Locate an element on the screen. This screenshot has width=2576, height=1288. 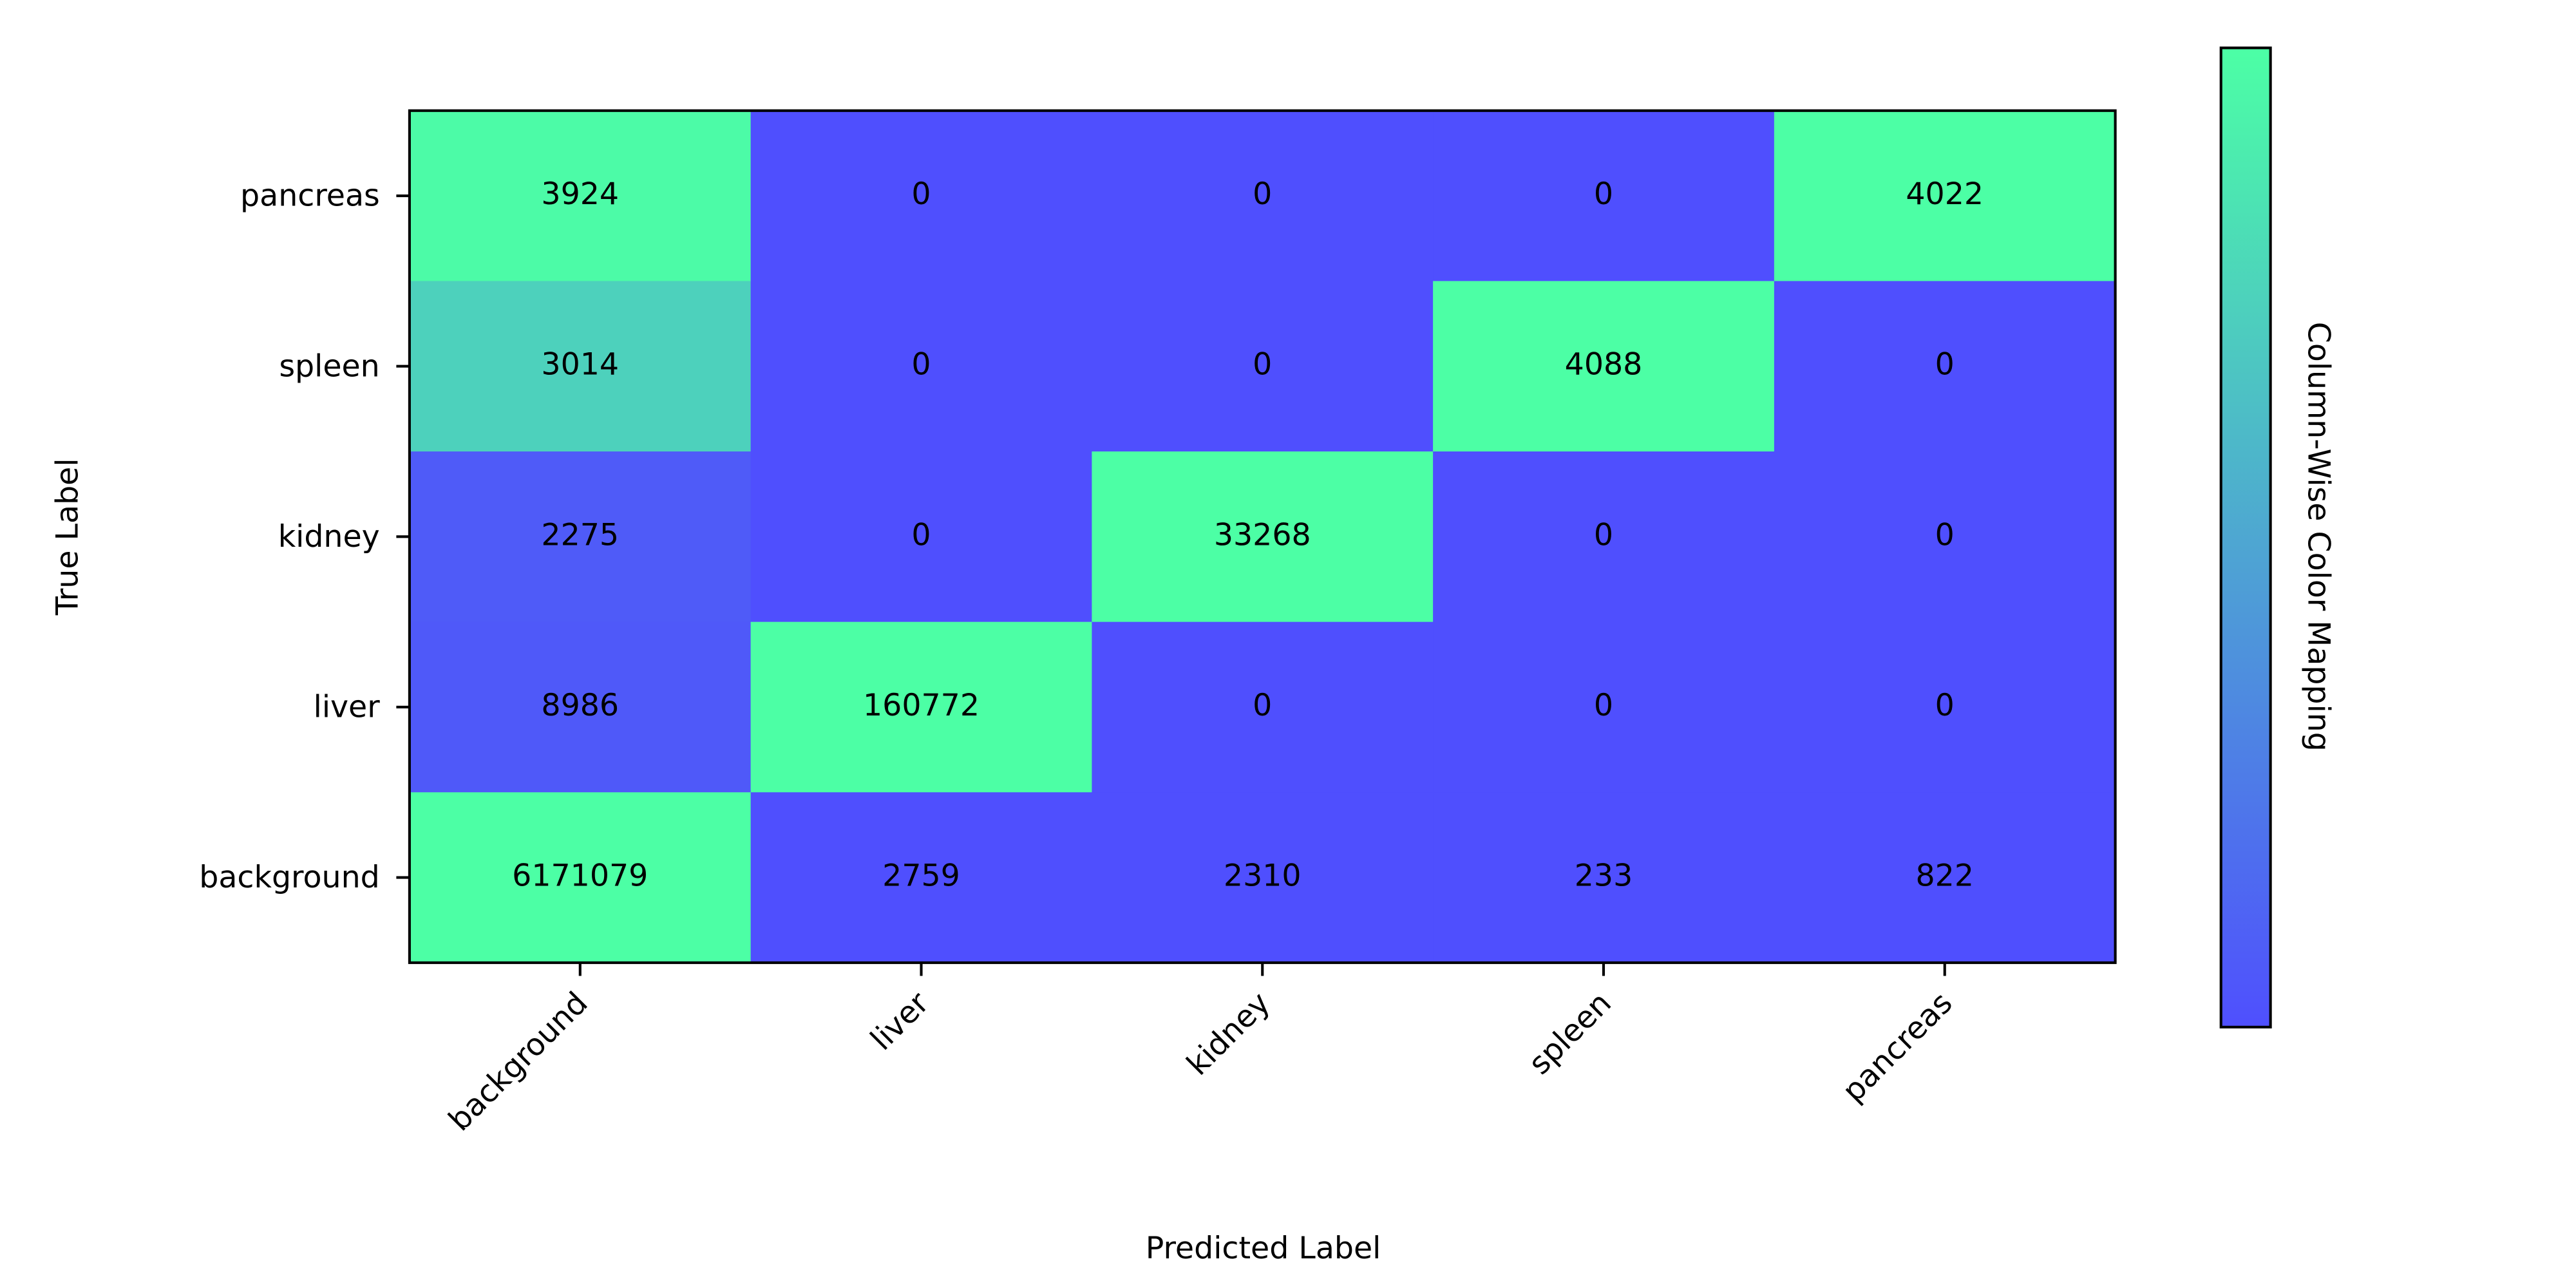
y-tick-label: pancreas is located at coordinates (310, 196).